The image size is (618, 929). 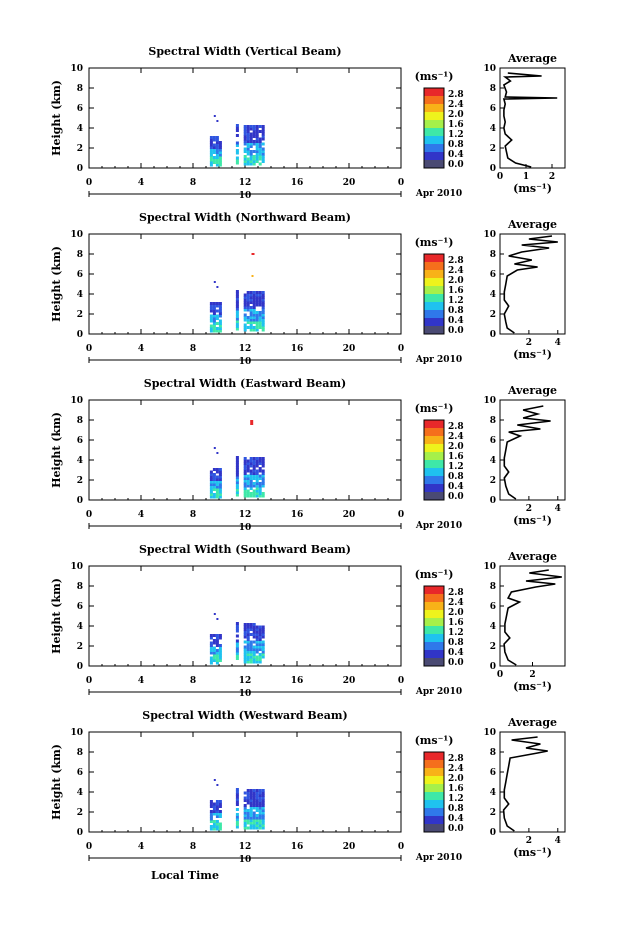 I want to click on y-tick-label: 4, so click(x=80, y=627).